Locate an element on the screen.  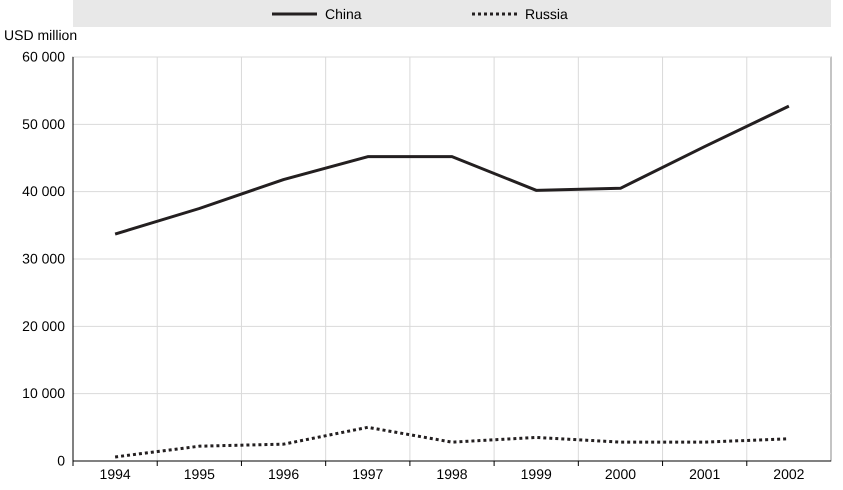
x-tick-label: 1995 is located at coordinates (200, 474).